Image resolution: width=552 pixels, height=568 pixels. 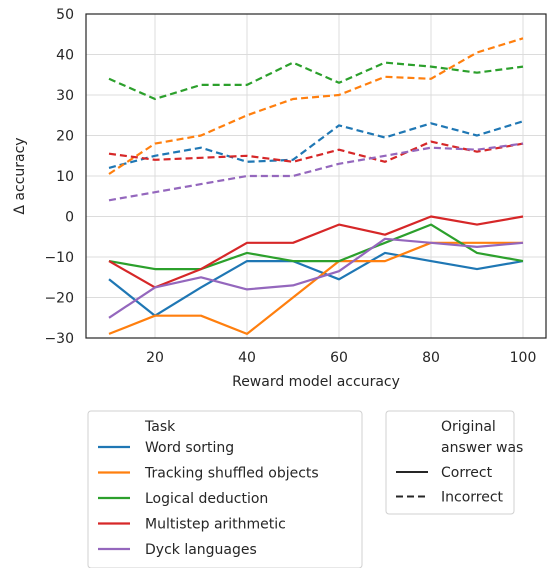 What do you see at coordinates (215, 525) in the screenshot?
I see `task-legend-label: Multistep arithmetic` at bounding box center [215, 525].